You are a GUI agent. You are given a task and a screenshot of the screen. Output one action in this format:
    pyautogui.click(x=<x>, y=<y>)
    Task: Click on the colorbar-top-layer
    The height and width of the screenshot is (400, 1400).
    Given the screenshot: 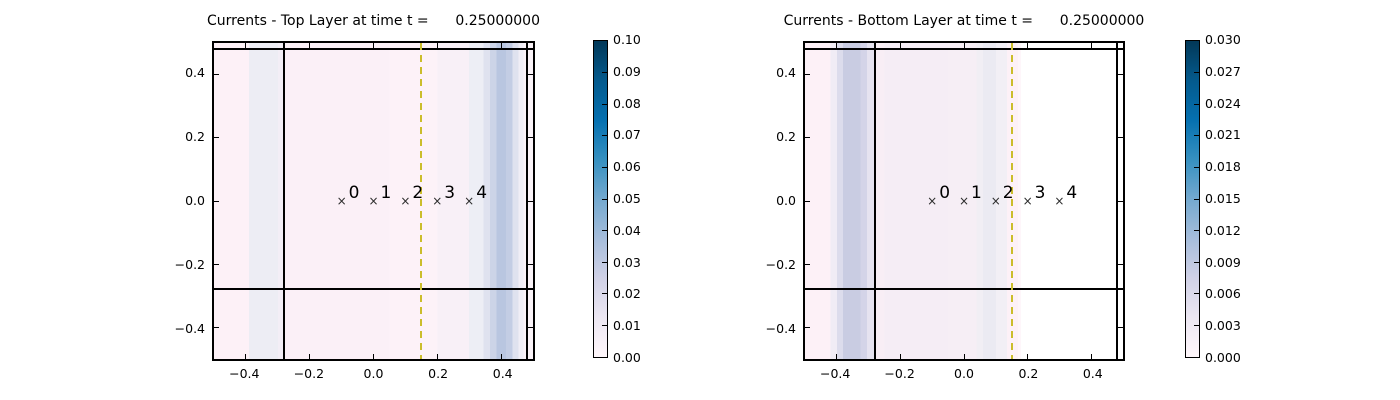 What is the action you would take?
    pyautogui.click(x=600, y=199)
    